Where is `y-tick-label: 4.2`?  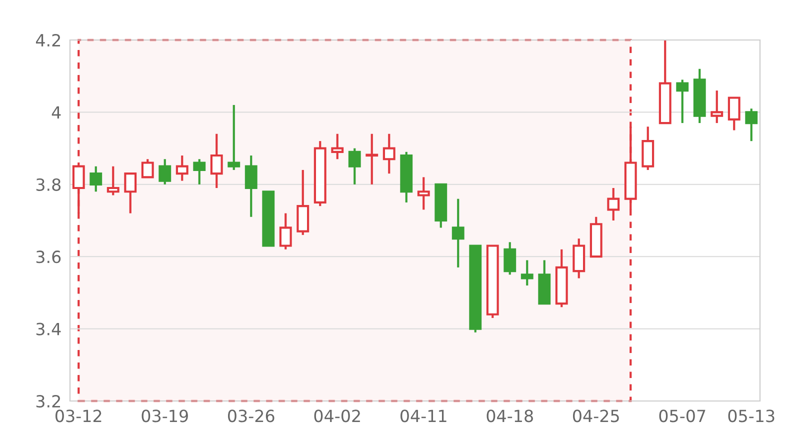 y-tick-label: 4.2 is located at coordinates (48, 40).